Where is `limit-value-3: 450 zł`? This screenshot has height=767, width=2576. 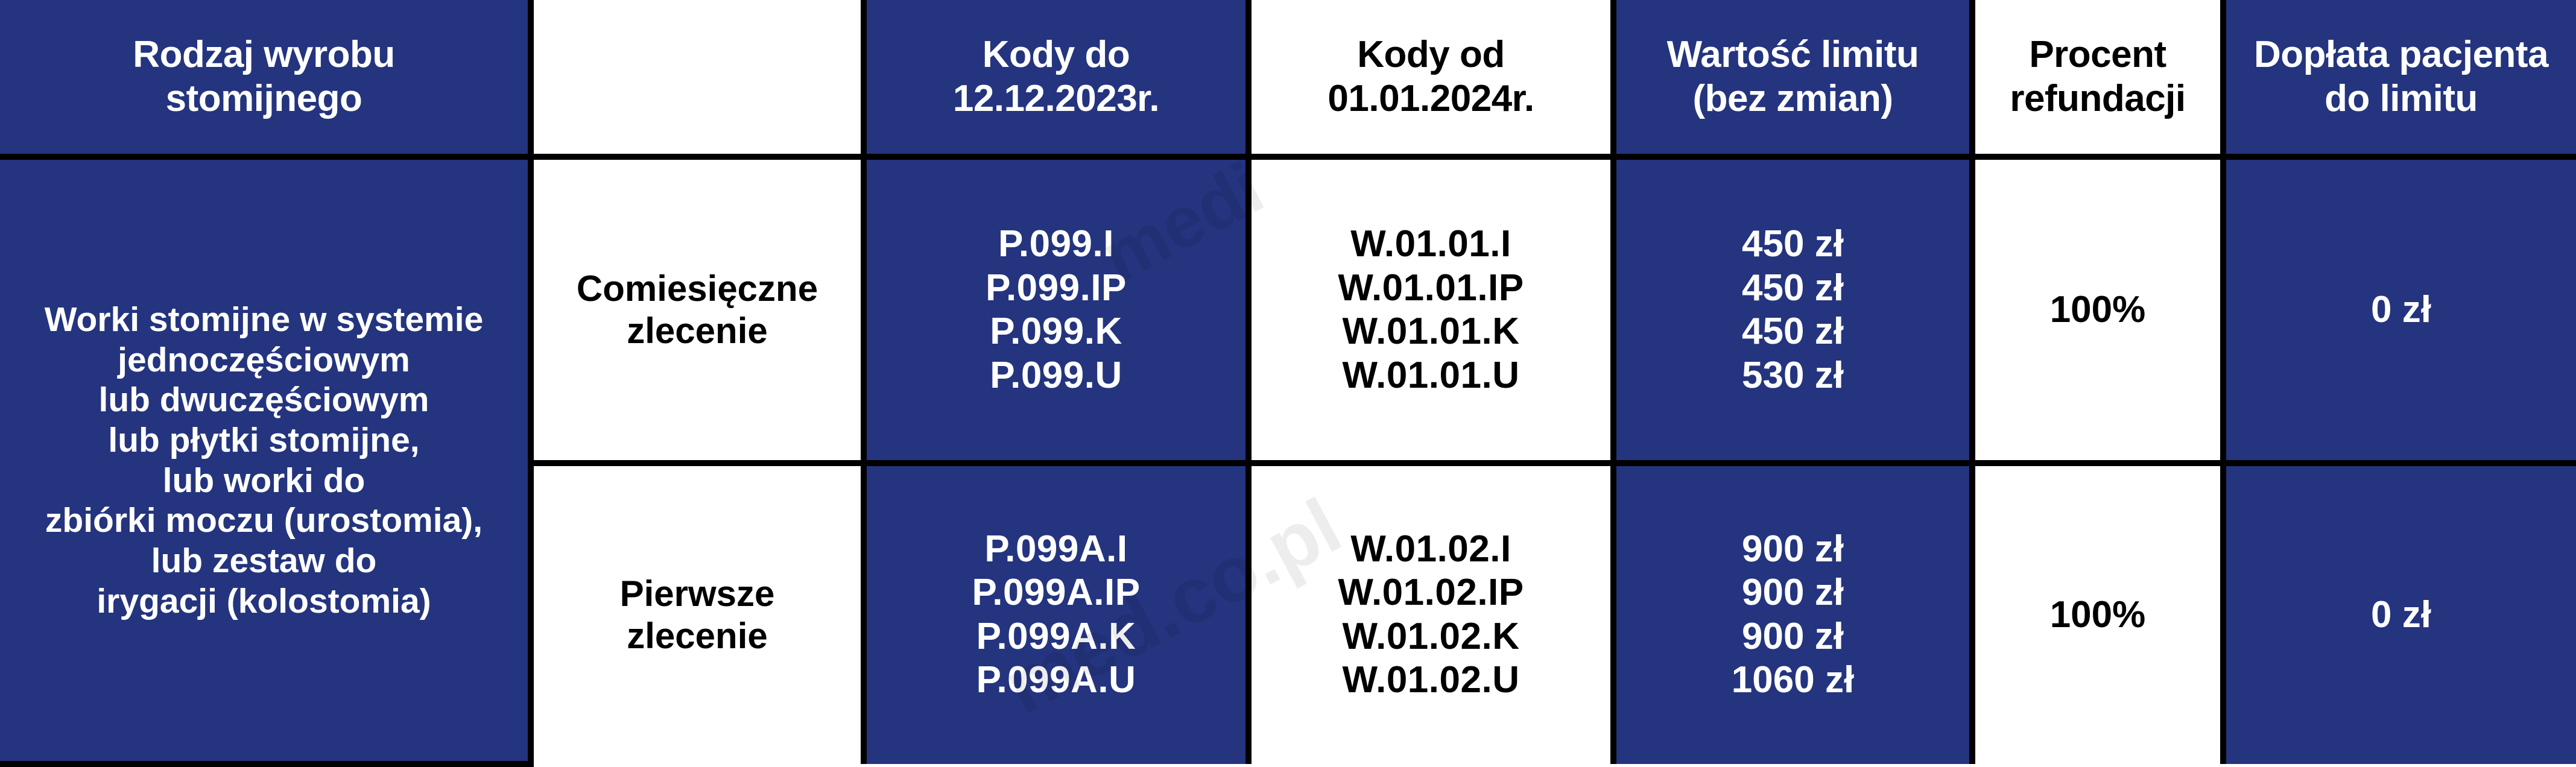 limit-value-3: 450 zł is located at coordinates (1793, 332).